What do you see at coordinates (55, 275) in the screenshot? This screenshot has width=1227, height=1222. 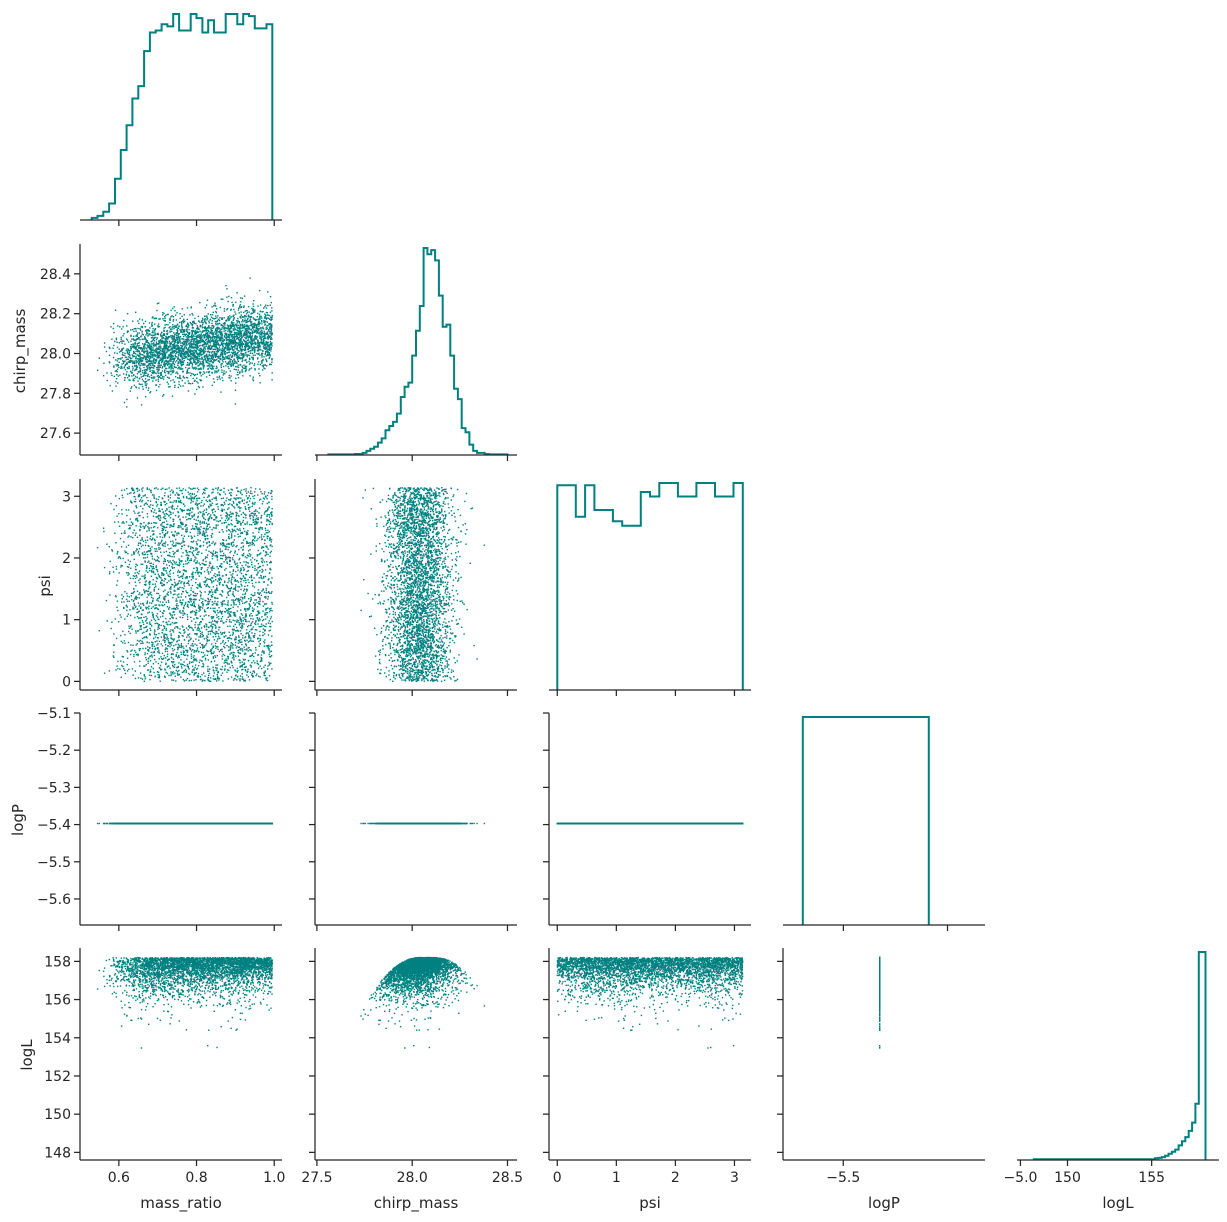 I see `y-tick-label: 28.4` at bounding box center [55, 275].